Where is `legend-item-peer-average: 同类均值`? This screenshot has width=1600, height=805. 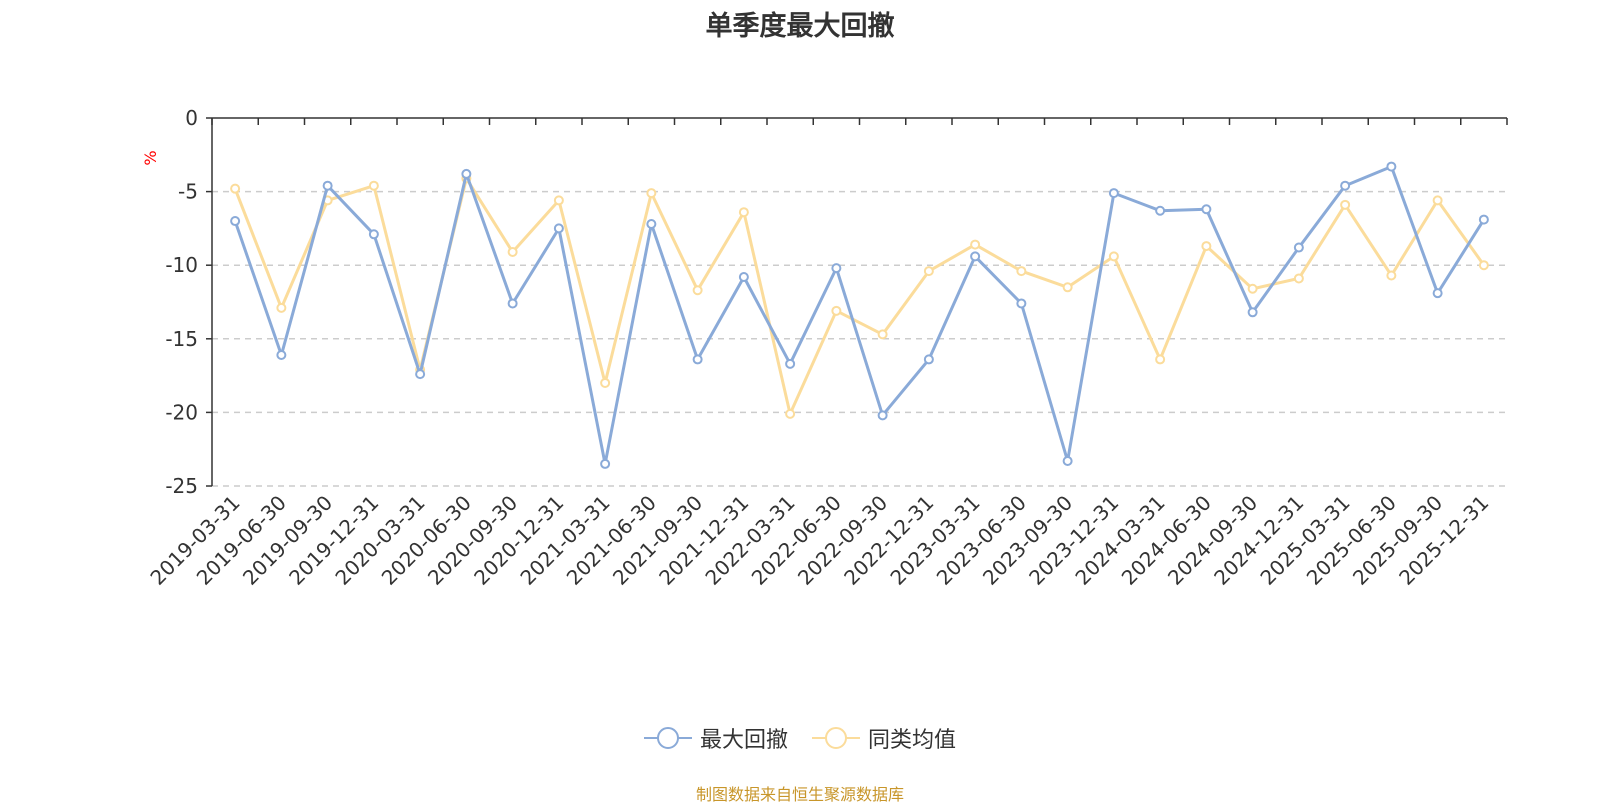
legend-item-peer-average: 同类均值 is located at coordinates (884, 738).